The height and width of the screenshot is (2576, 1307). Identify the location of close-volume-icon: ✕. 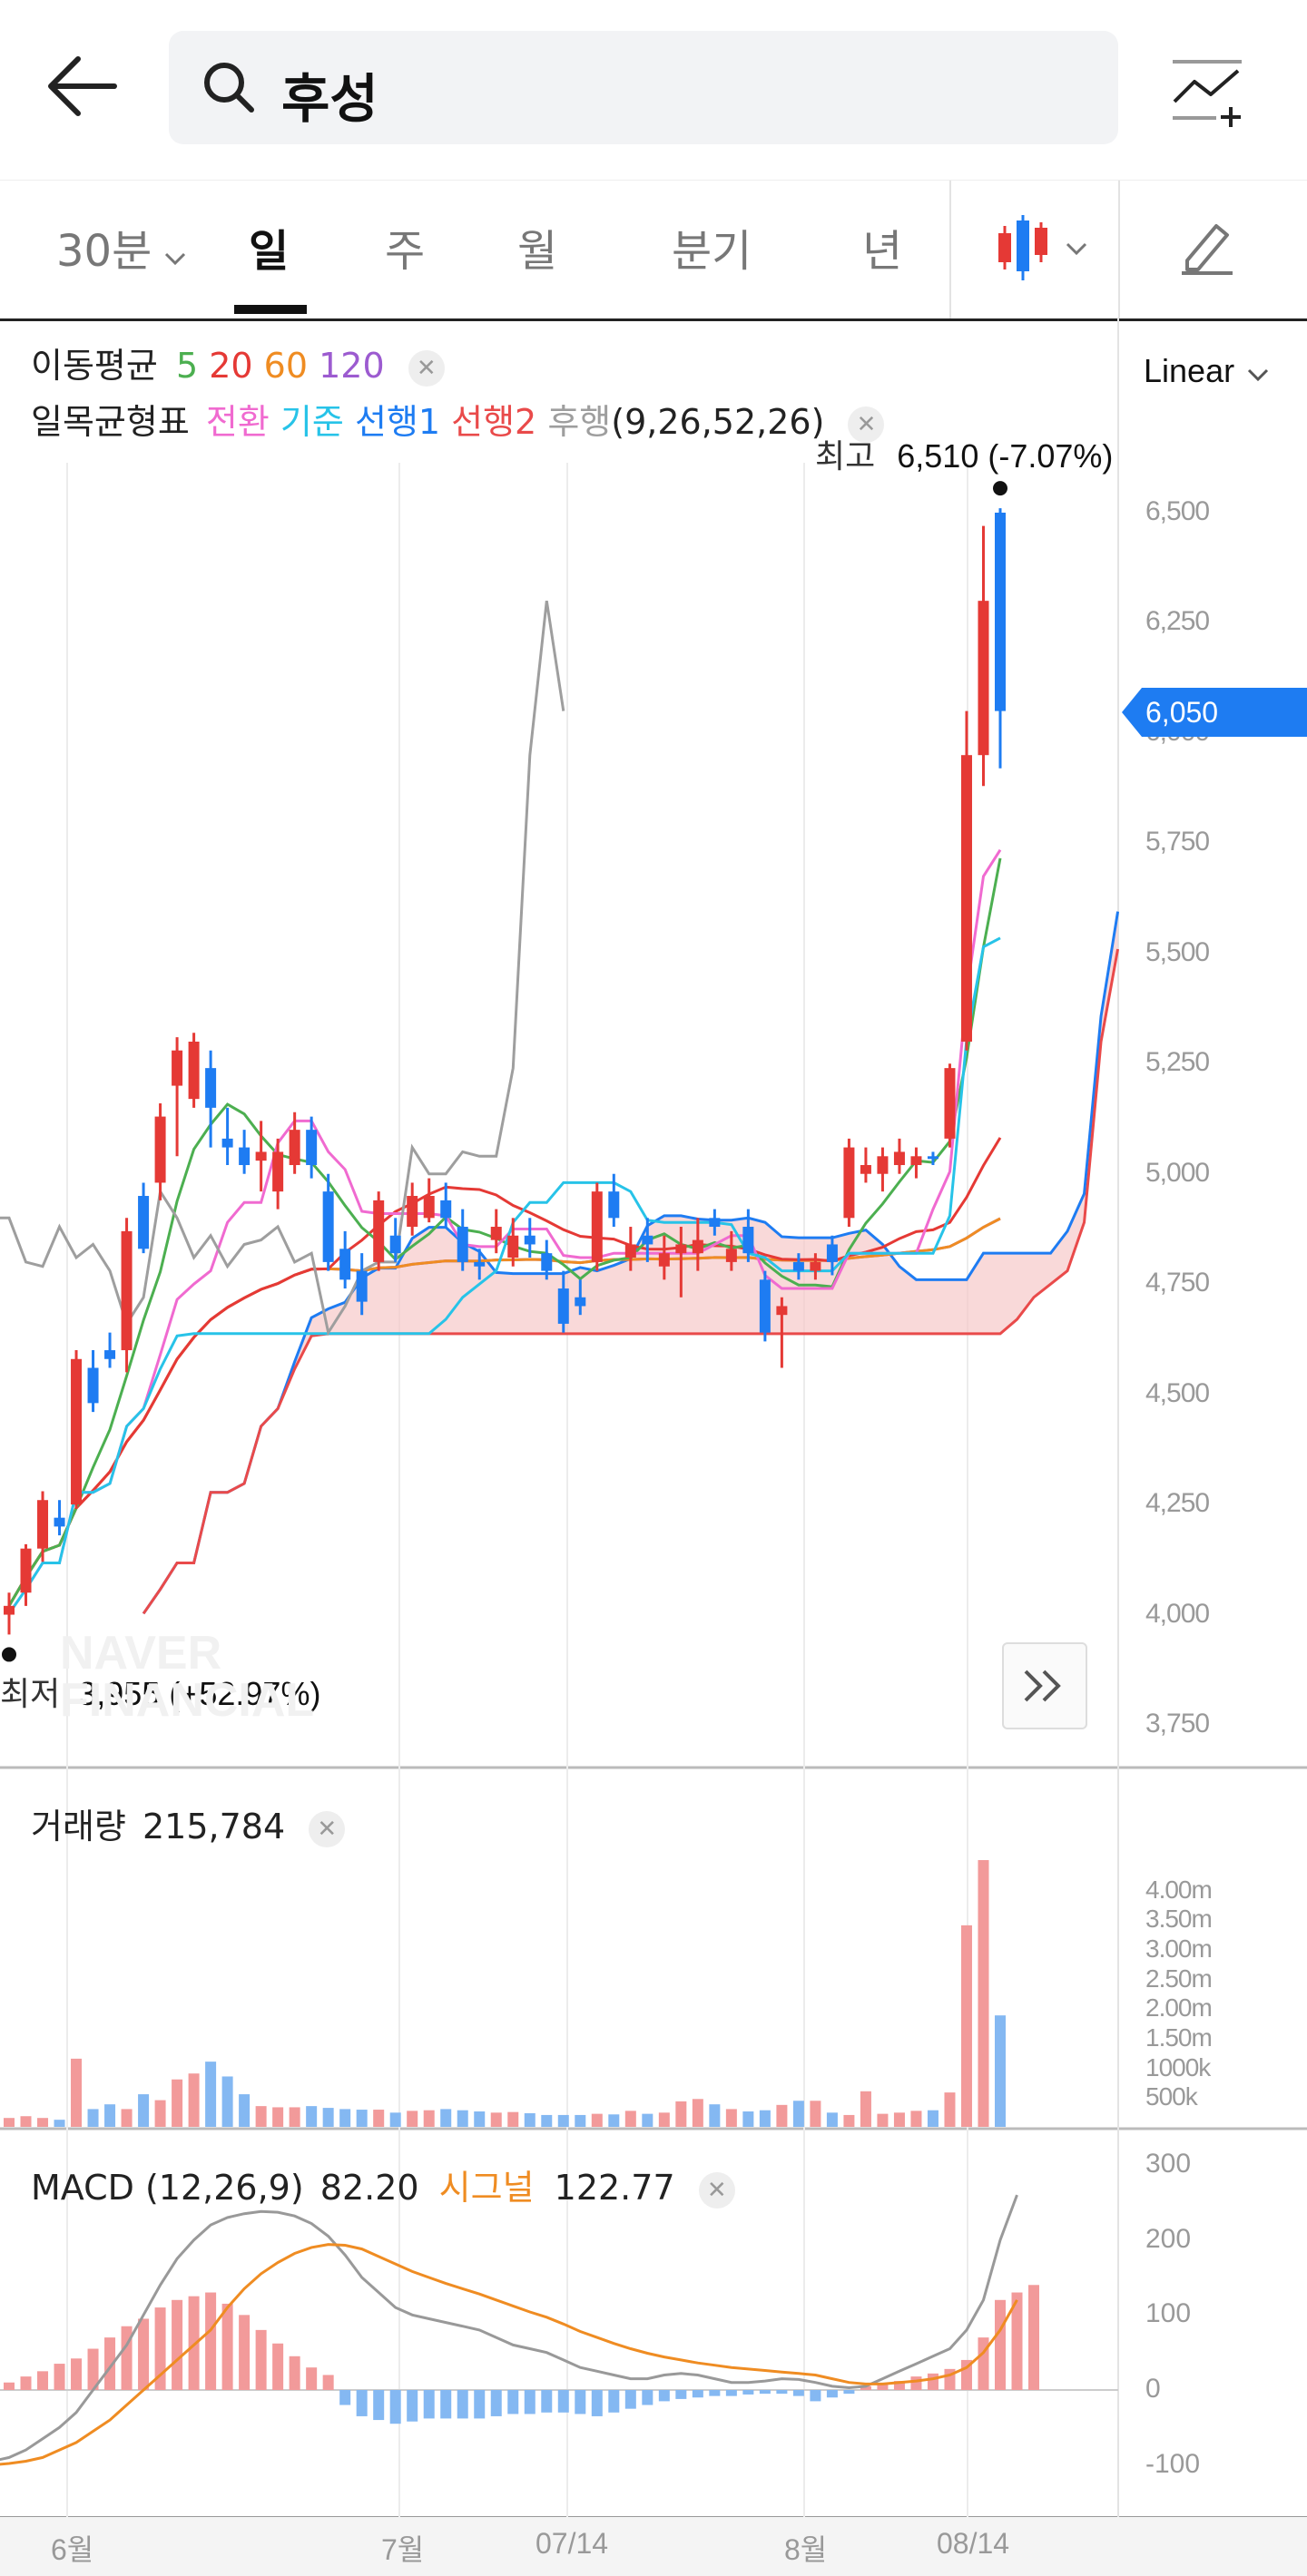
(327, 1828).